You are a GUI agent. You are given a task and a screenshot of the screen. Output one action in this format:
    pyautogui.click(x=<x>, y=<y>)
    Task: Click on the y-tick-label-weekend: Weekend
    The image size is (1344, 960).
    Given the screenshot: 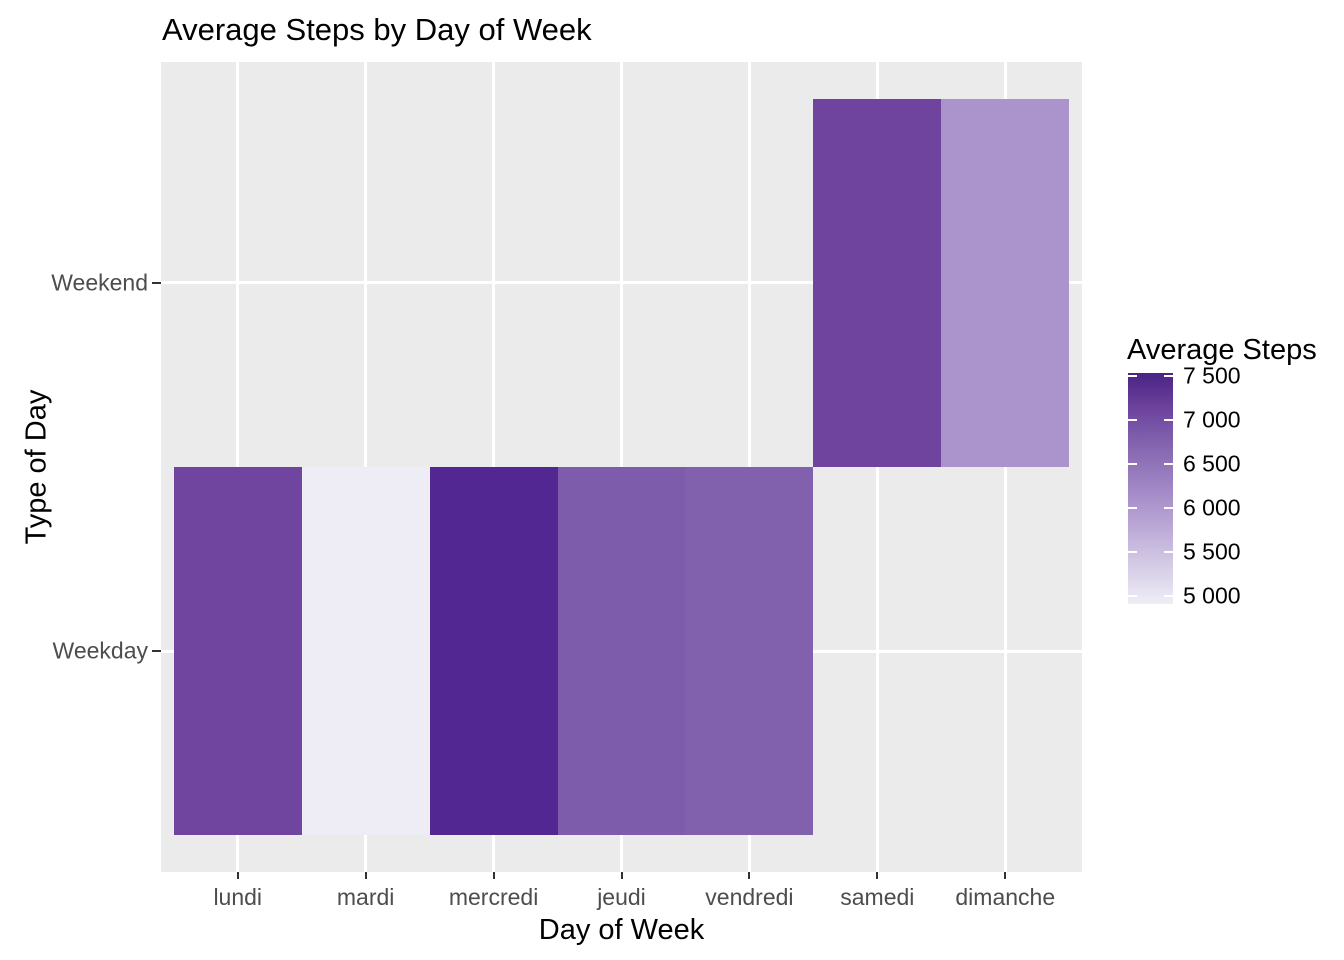 What is the action you would take?
    pyautogui.click(x=99, y=282)
    